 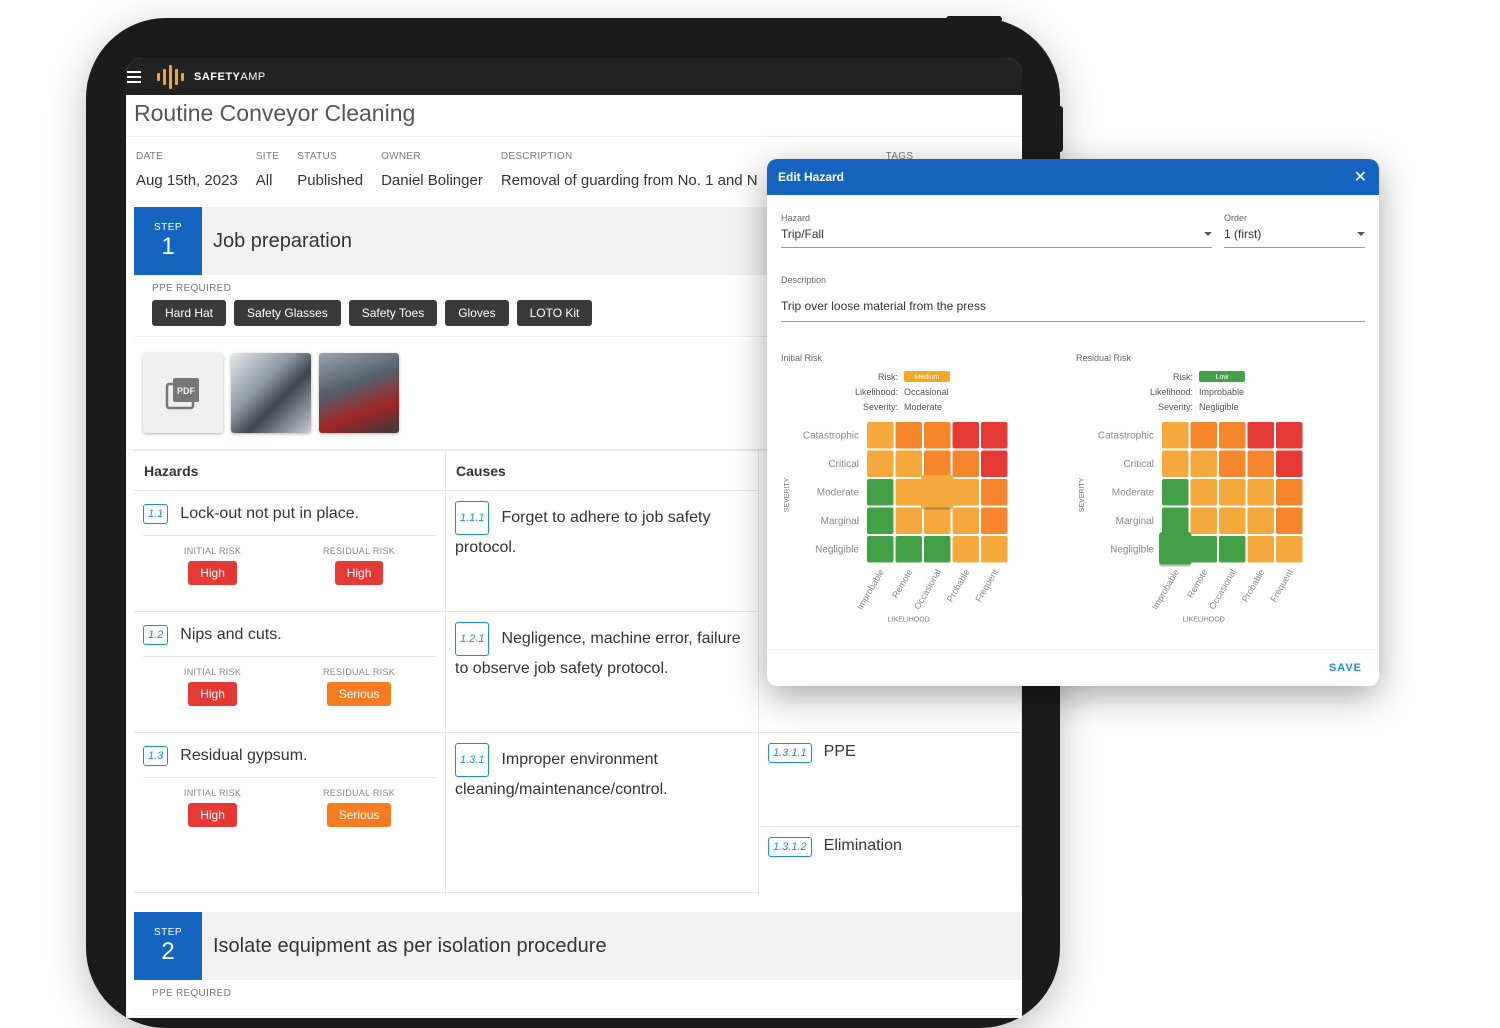 I want to click on risk-level-badge, so click(x=927, y=376).